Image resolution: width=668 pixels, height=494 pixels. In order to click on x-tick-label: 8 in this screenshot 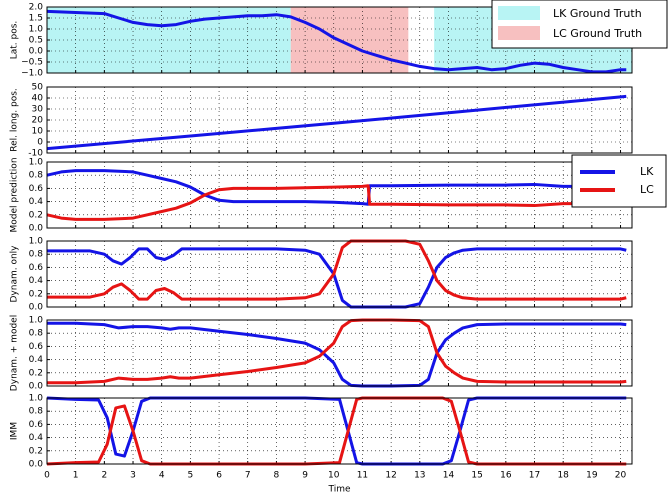, I will do `click(277, 476)`.